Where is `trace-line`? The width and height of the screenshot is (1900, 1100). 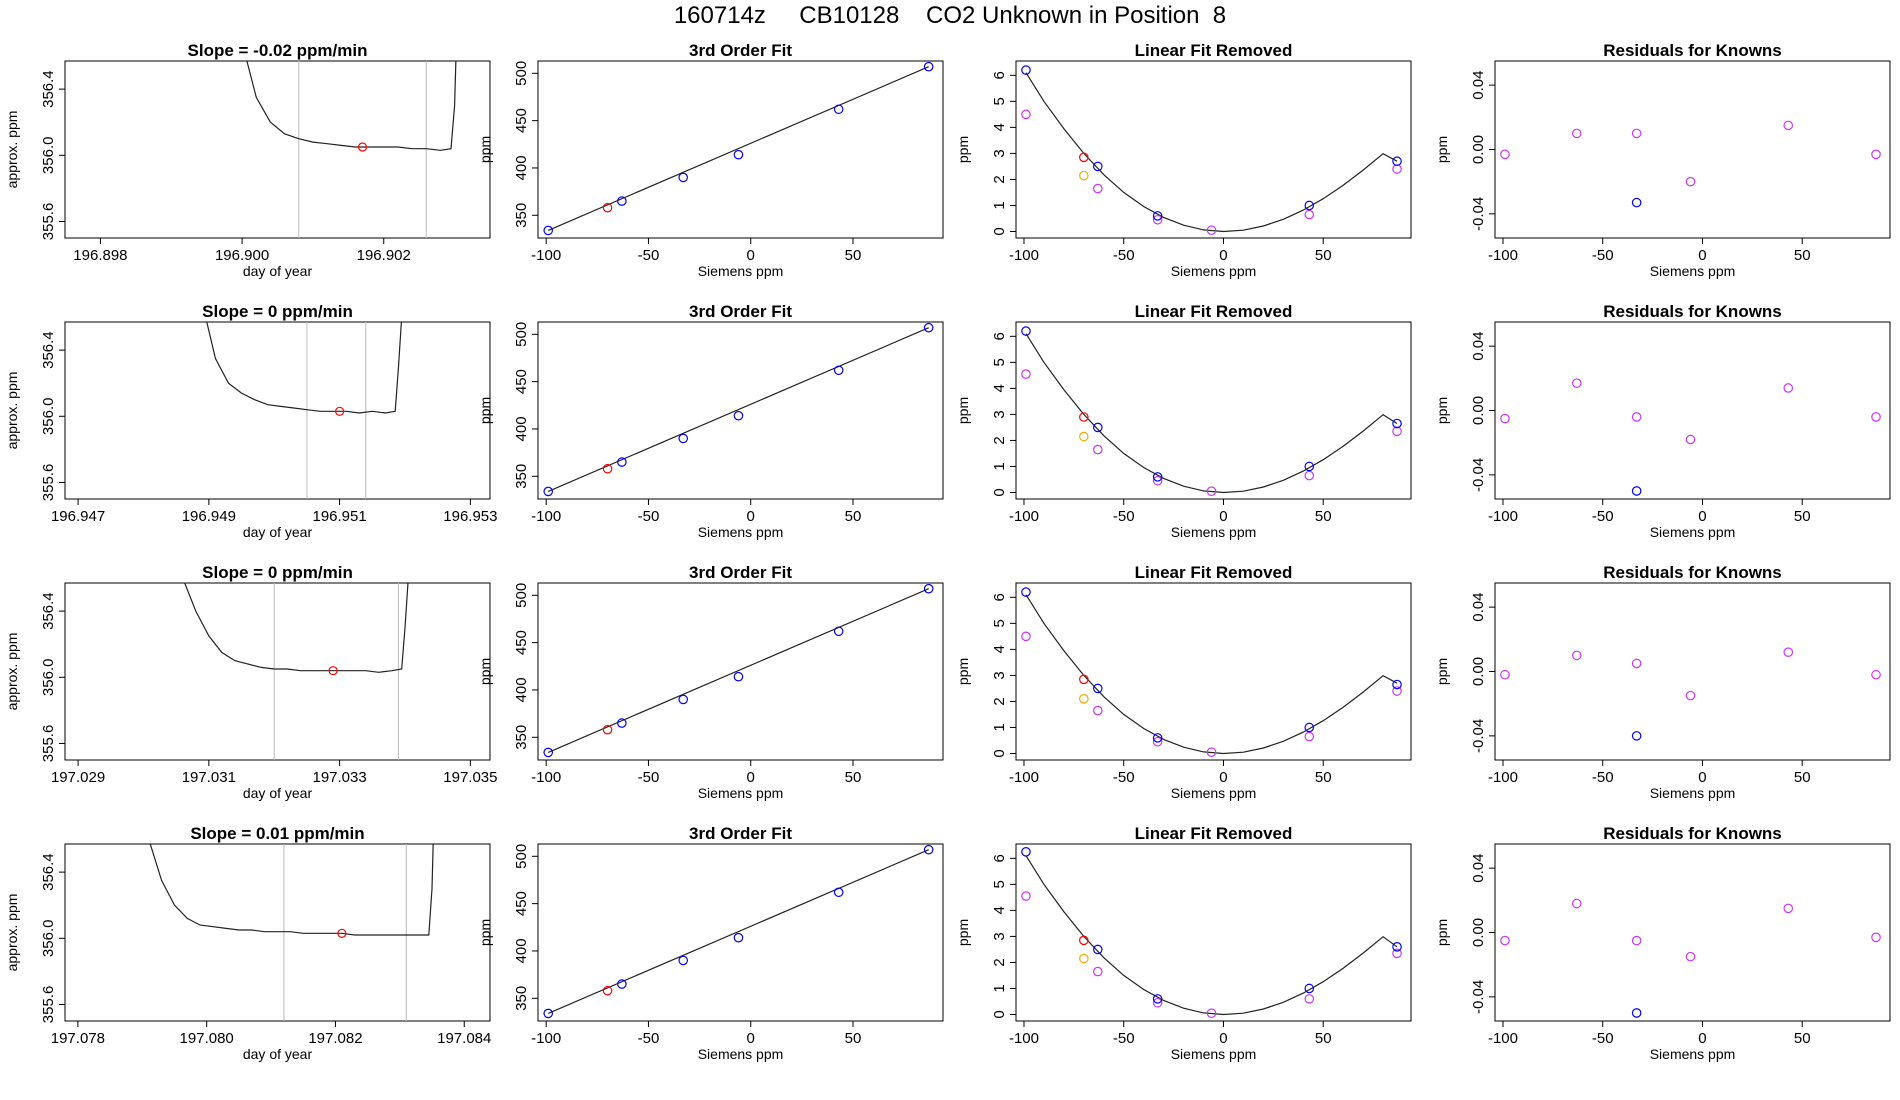 trace-line is located at coordinates (291, 890).